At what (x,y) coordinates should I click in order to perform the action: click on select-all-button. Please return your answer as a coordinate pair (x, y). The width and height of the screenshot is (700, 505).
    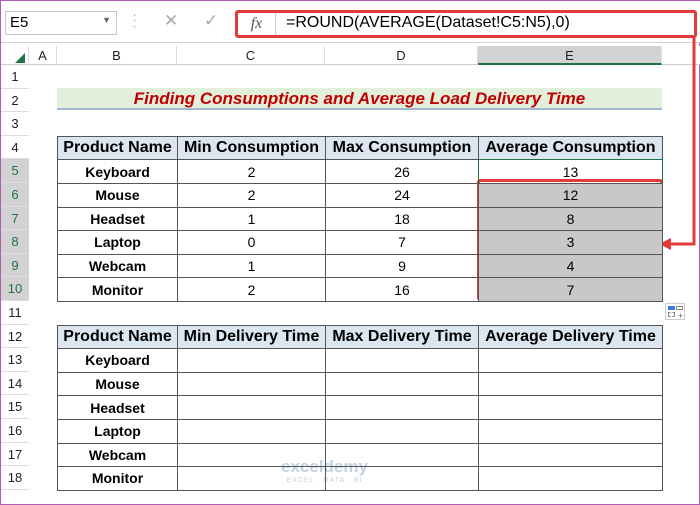
    Looking at the image, I should click on (15, 55).